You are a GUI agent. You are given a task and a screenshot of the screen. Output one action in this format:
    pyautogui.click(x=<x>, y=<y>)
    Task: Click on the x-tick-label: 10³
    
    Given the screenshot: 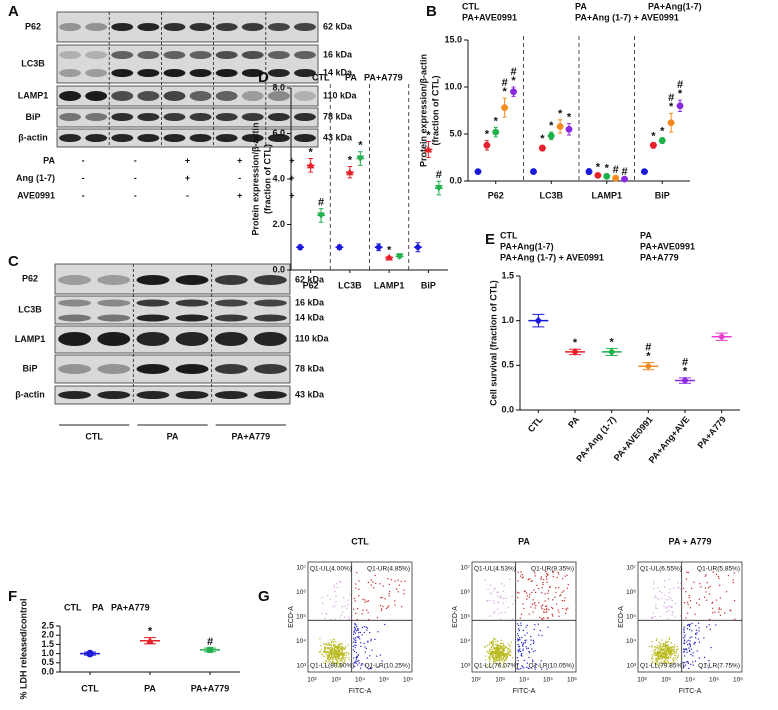 What is the action you would take?
    pyautogui.click(x=500, y=680)
    